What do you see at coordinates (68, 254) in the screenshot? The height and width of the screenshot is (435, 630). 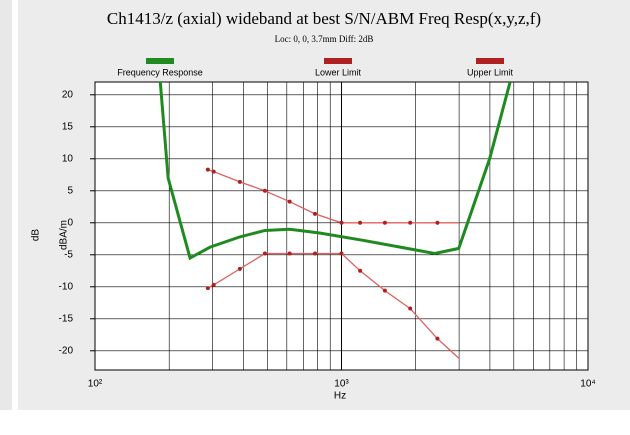 I see `y-tick-label: -5` at bounding box center [68, 254].